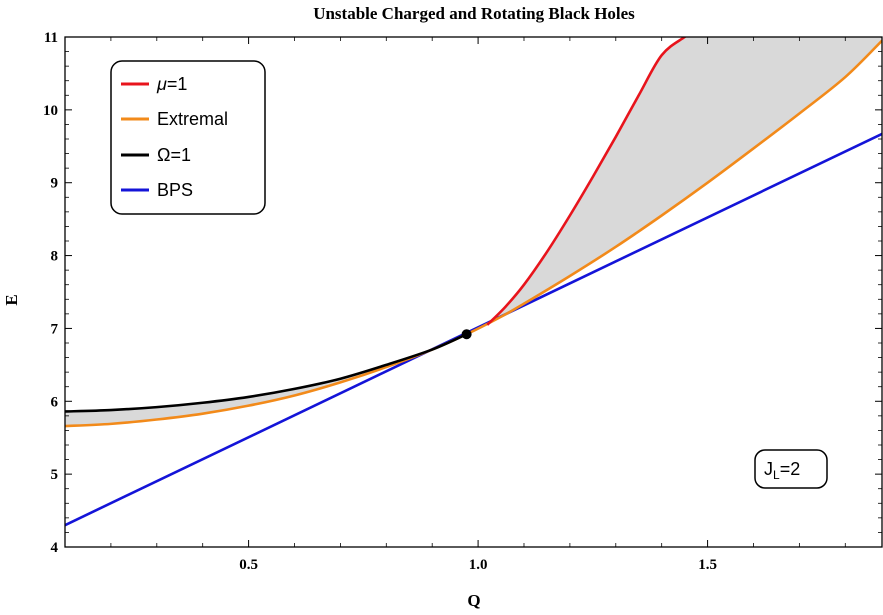 The width and height of the screenshot is (883, 615). Describe the element at coordinates (782, 470) in the screenshot. I see `annotation-text: JL=2` at that location.